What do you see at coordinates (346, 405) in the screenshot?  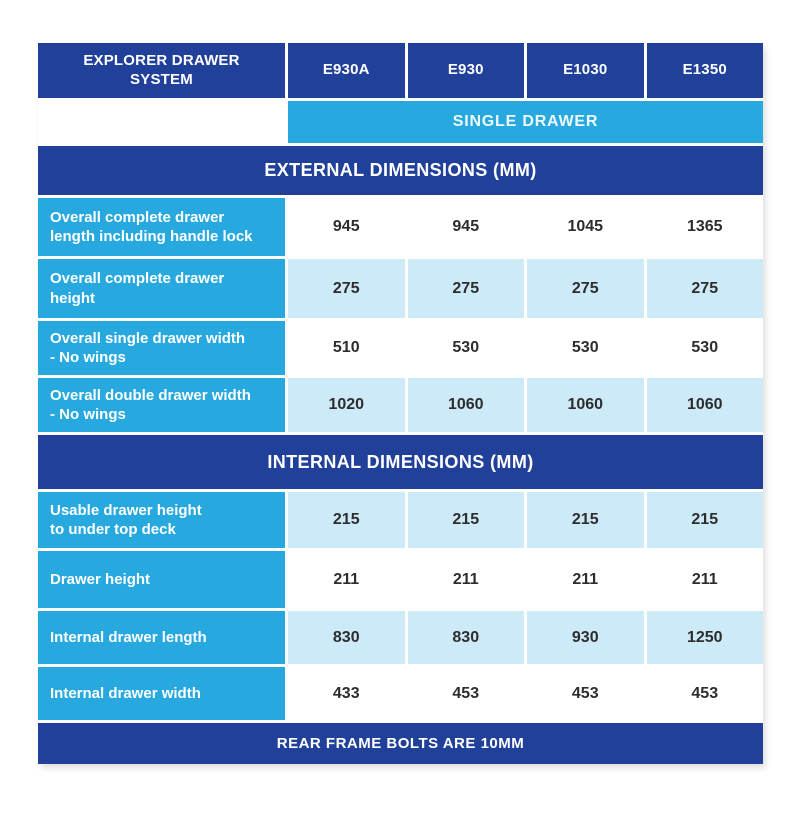 I see `value-cell: 1020` at bounding box center [346, 405].